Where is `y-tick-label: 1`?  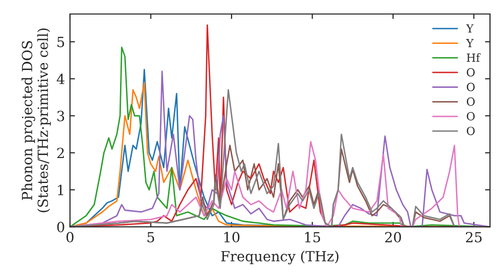
y-tick-label: 1 is located at coordinates (61, 190).